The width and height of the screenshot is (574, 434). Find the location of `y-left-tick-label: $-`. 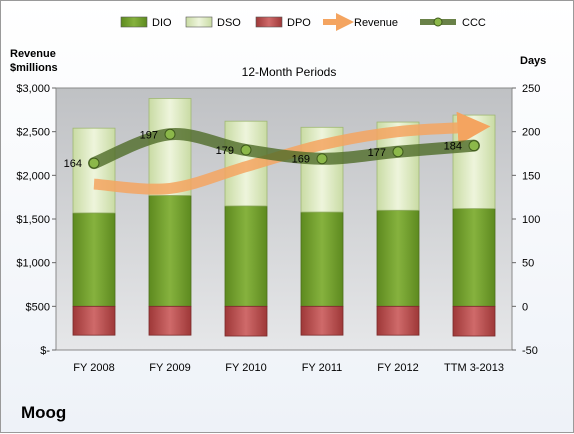

y-left-tick-label: $- is located at coordinates (45, 351).